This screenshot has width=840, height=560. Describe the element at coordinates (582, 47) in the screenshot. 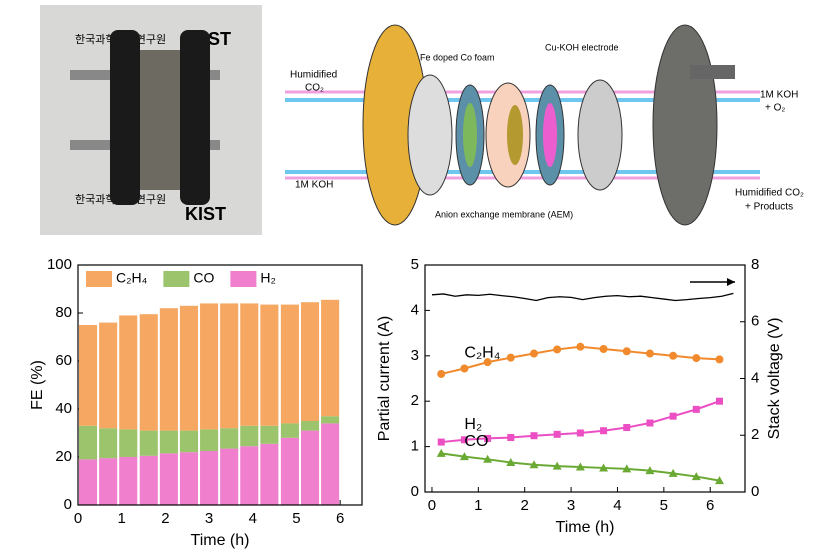

I see `label: Cu-KOH electrode` at that location.